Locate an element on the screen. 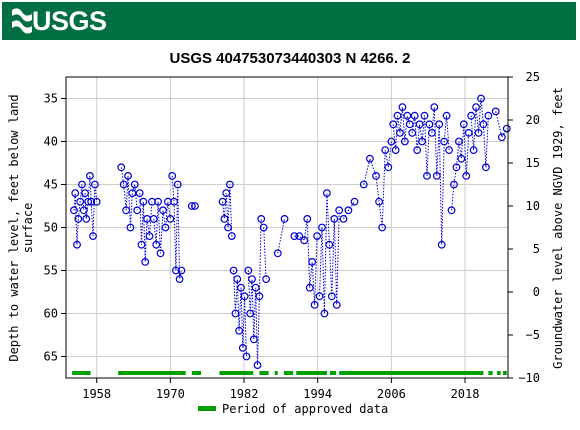 The width and height of the screenshot is (580, 430). usgs-banner: USGS is located at coordinates (289, 21).